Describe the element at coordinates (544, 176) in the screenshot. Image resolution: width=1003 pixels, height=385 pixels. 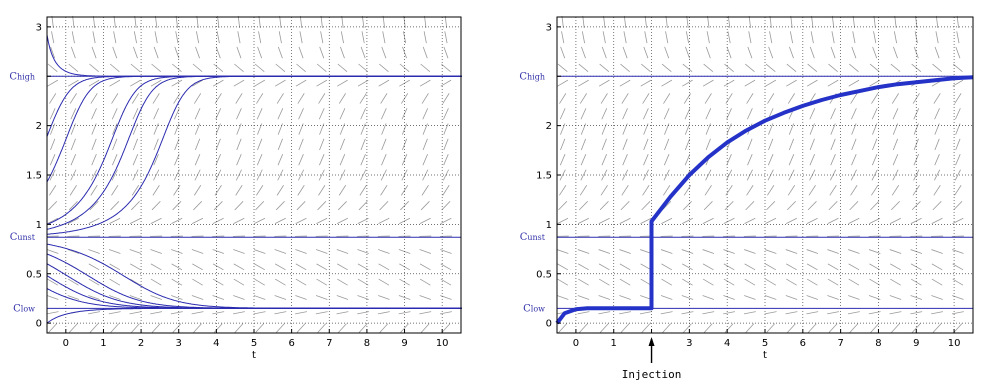
I see `y-tick-label: 1.5` at that location.